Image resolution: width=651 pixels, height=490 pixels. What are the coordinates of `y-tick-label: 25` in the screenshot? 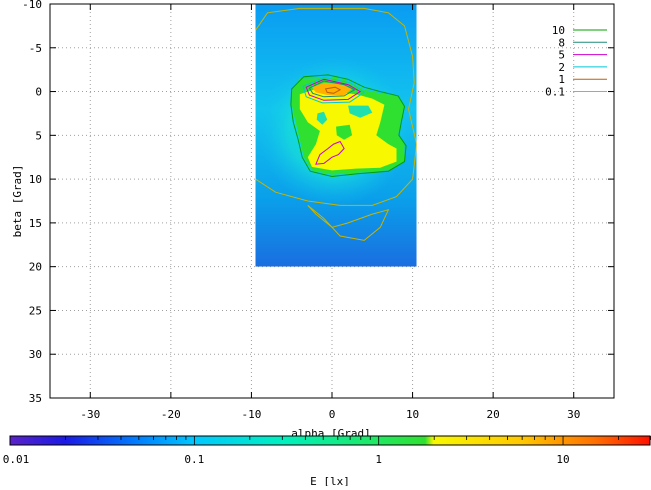 It's located at (35, 310).